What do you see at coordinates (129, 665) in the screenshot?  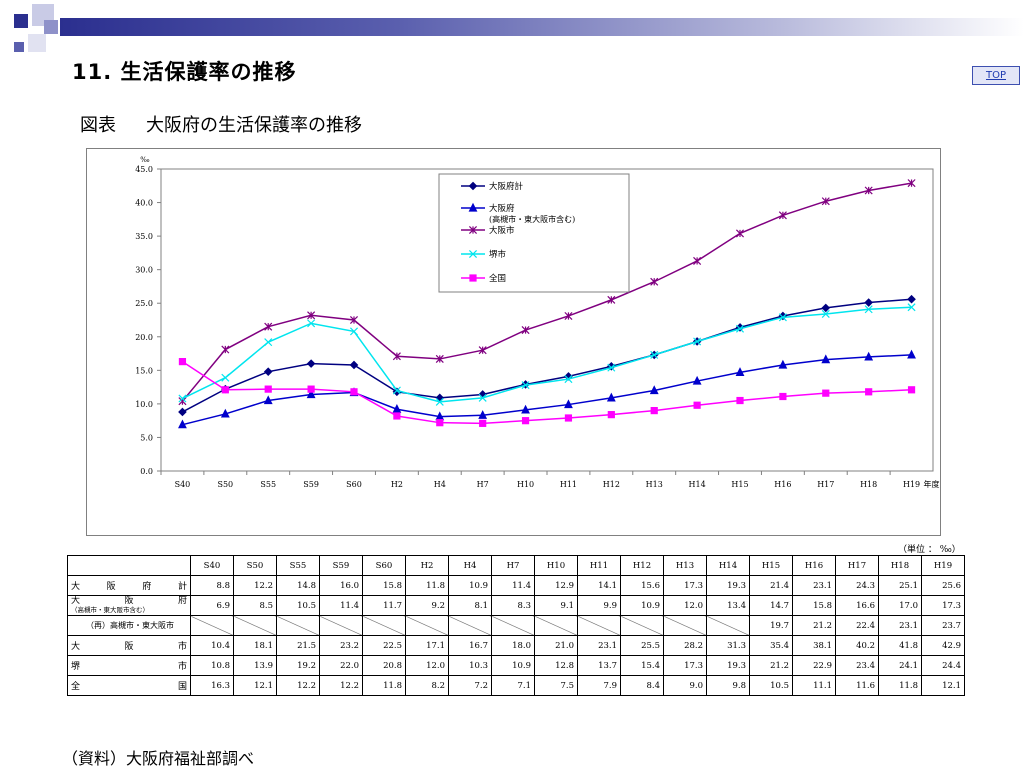 I see `table-row-label: 堺市` at bounding box center [129, 665].